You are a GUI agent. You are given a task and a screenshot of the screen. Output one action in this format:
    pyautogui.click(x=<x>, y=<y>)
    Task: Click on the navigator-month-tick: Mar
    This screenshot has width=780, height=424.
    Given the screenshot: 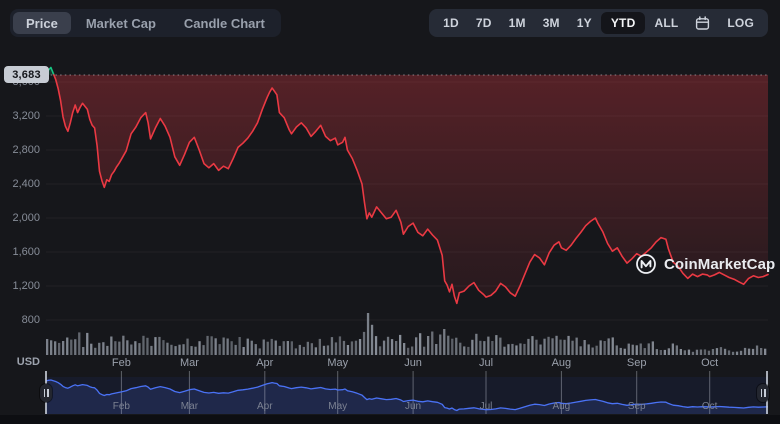 What is the action you would take?
    pyautogui.click(x=189, y=406)
    